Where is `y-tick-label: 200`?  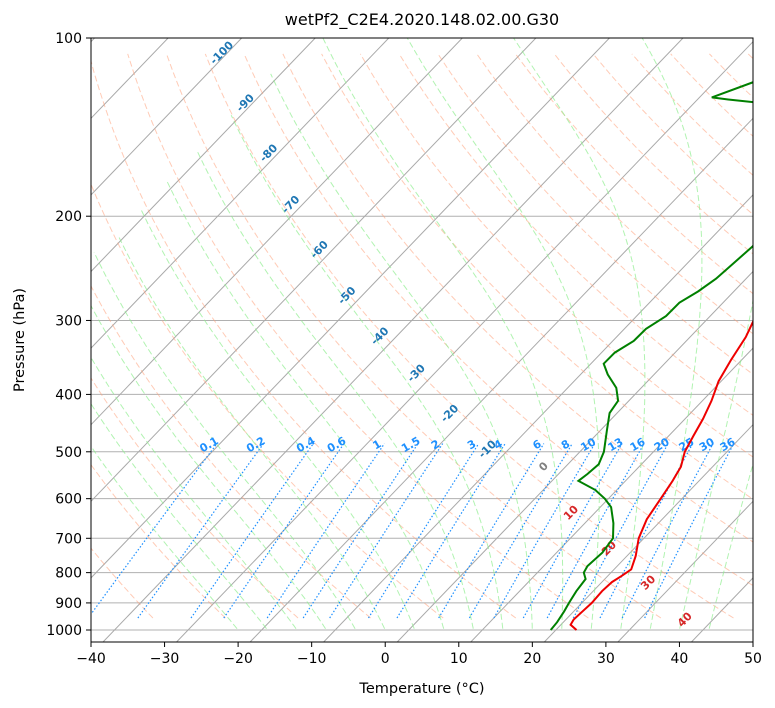 y-tick-label: 200 is located at coordinates (68, 217).